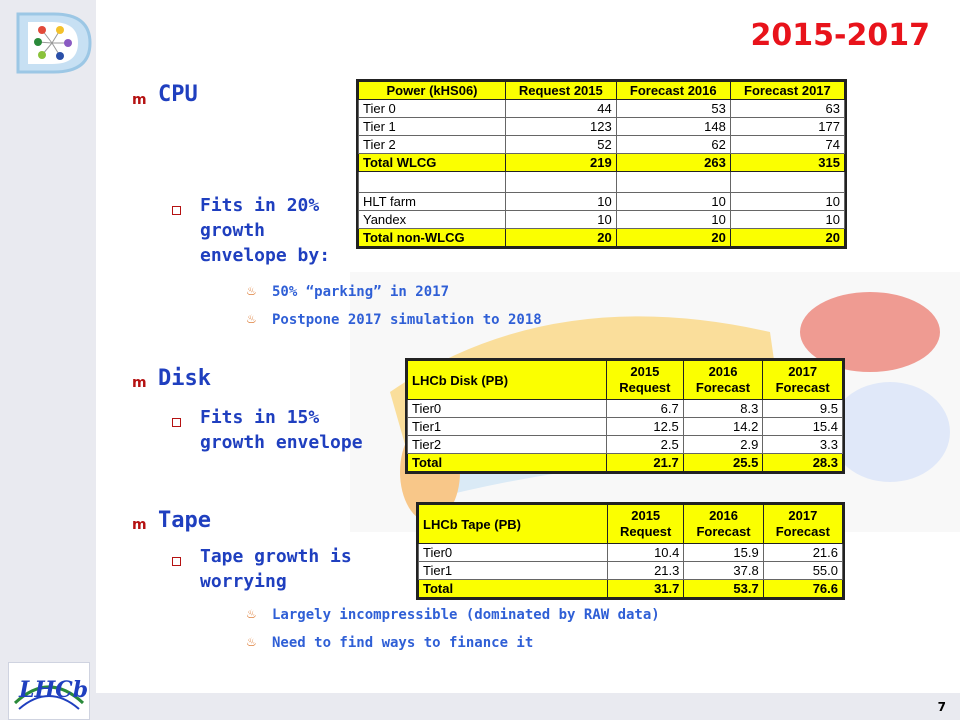  What do you see at coordinates (139, 383) in the screenshot?
I see `bullet-disk: m` at bounding box center [139, 383].